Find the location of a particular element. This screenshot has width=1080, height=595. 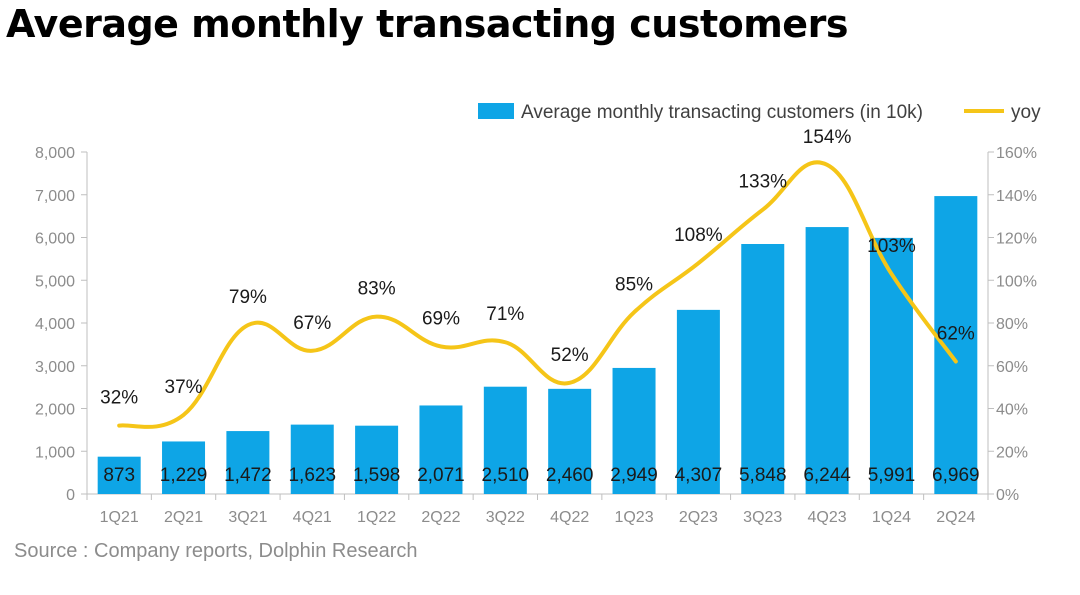

x-axis-tick-label: 4Q21 is located at coordinates (312, 517).